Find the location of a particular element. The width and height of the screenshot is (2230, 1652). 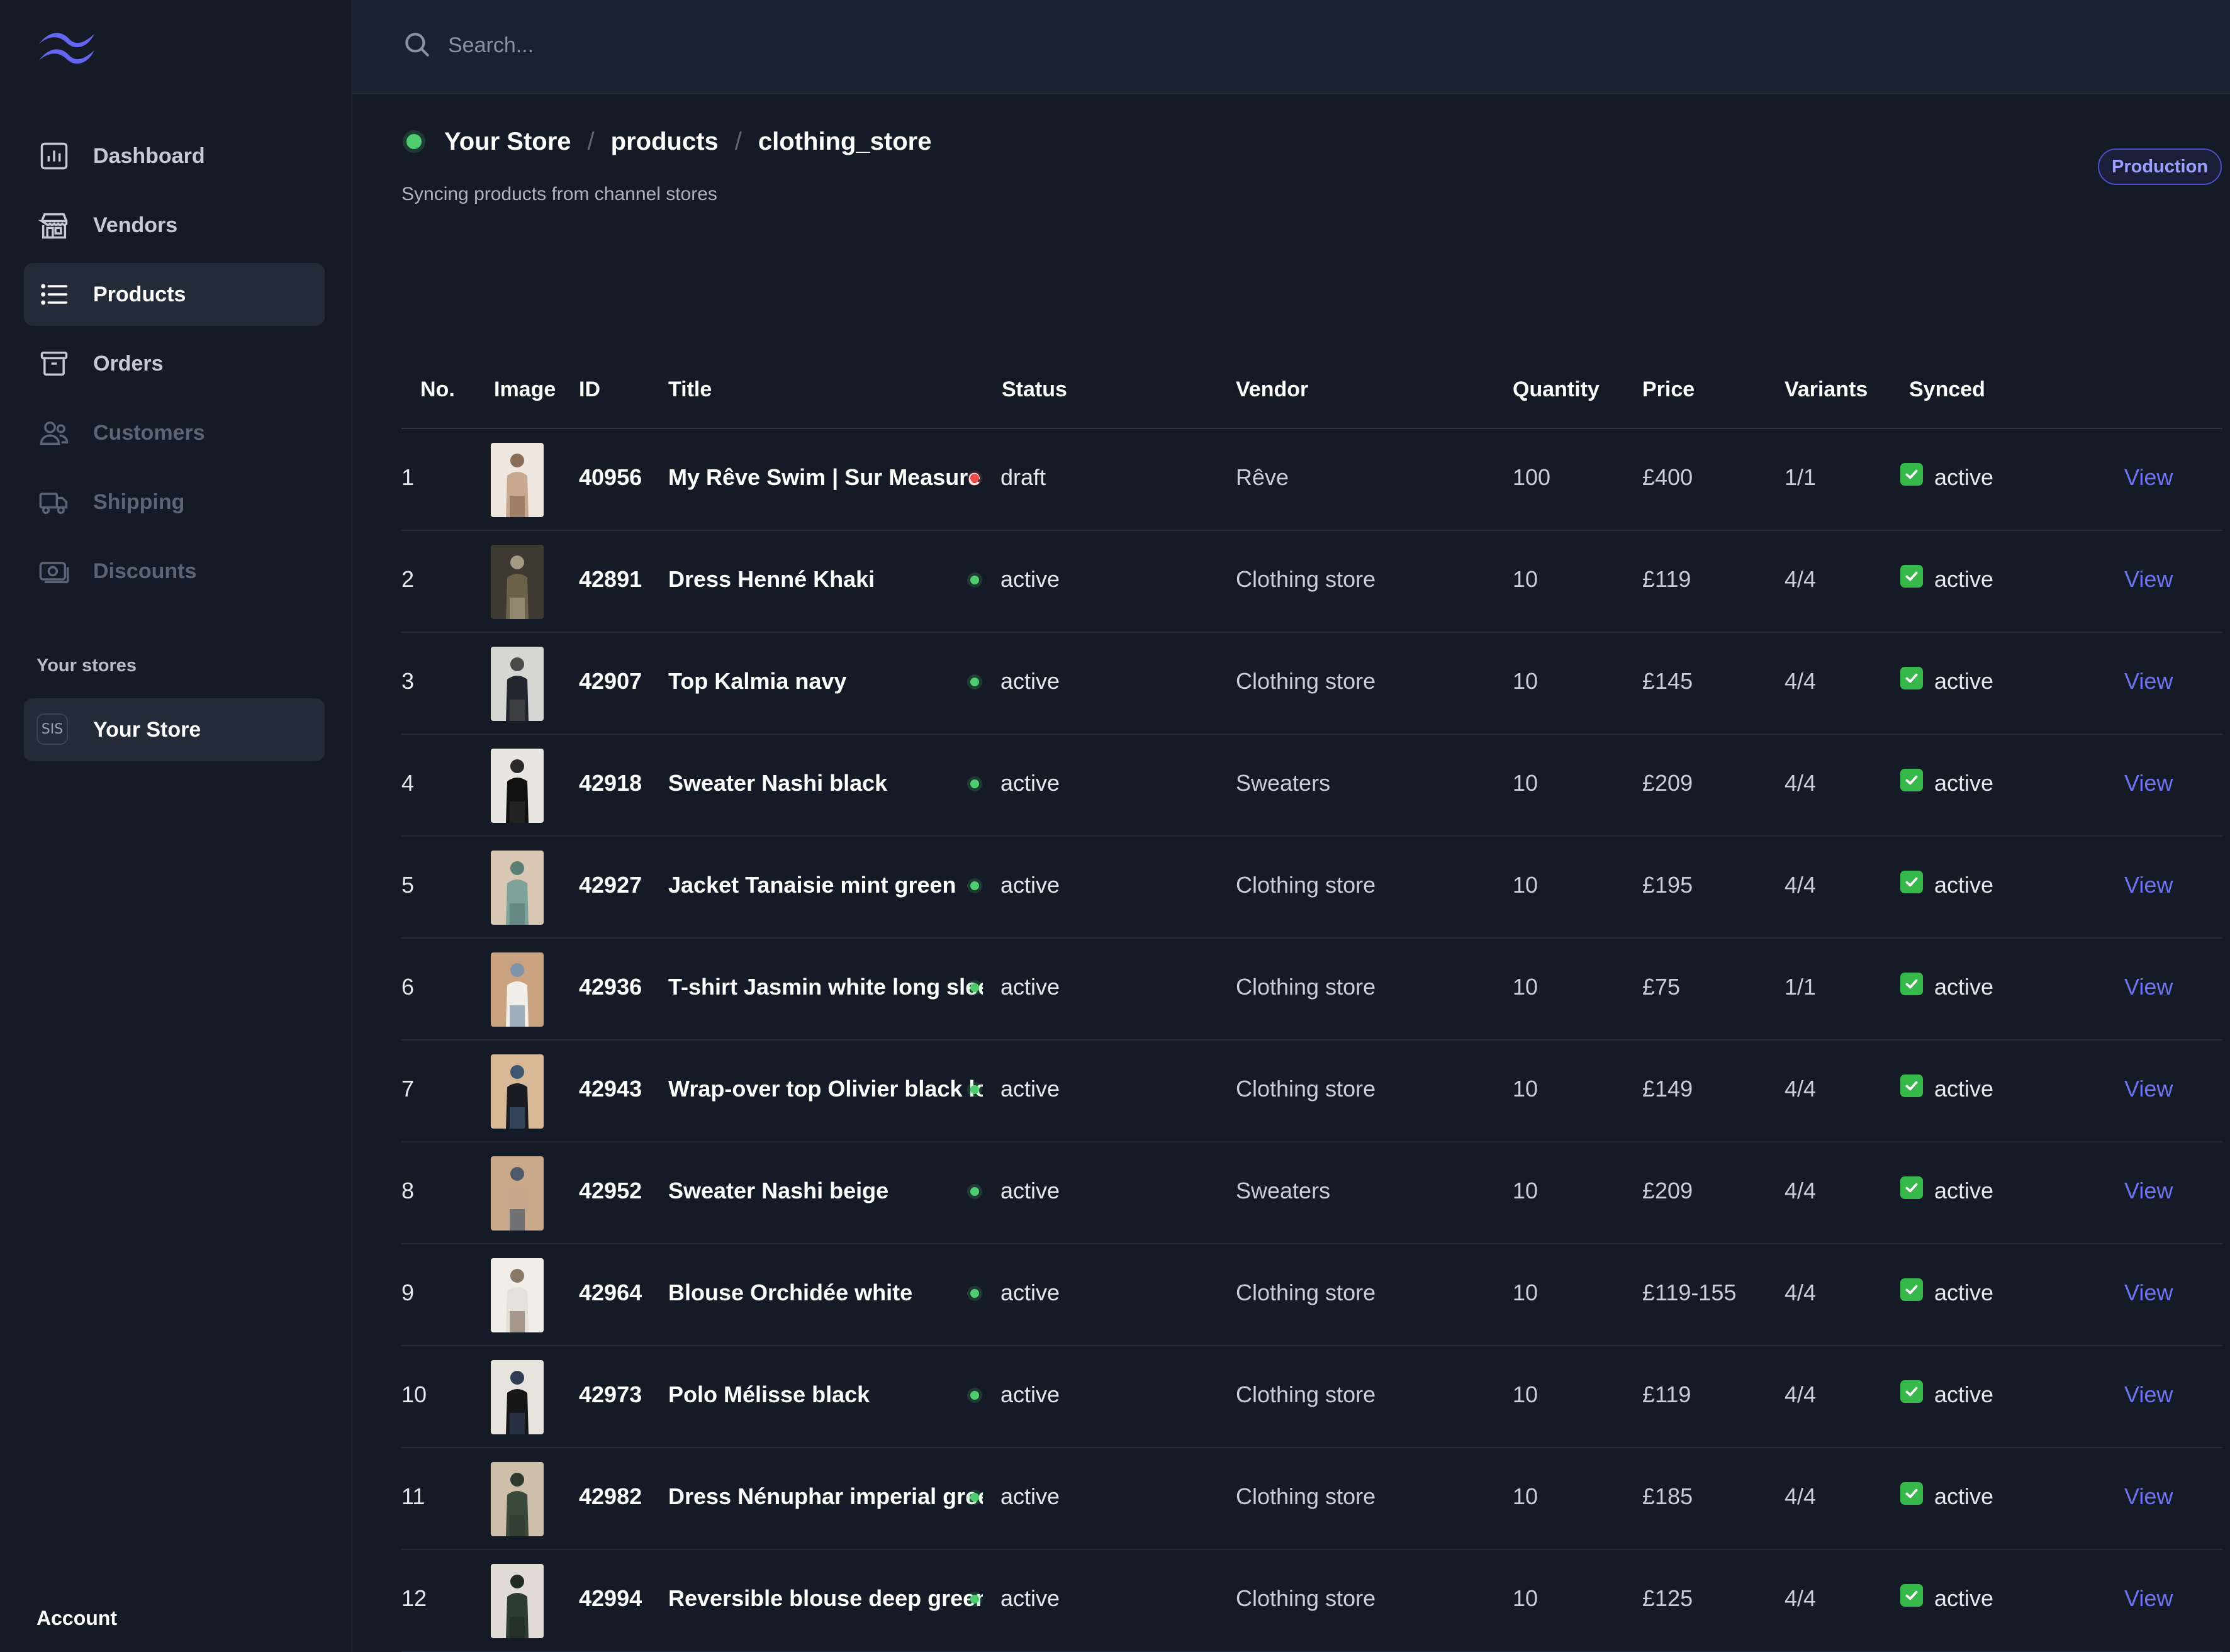

sidebar-item-discounts: Discounts is located at coordinates (174, 571).